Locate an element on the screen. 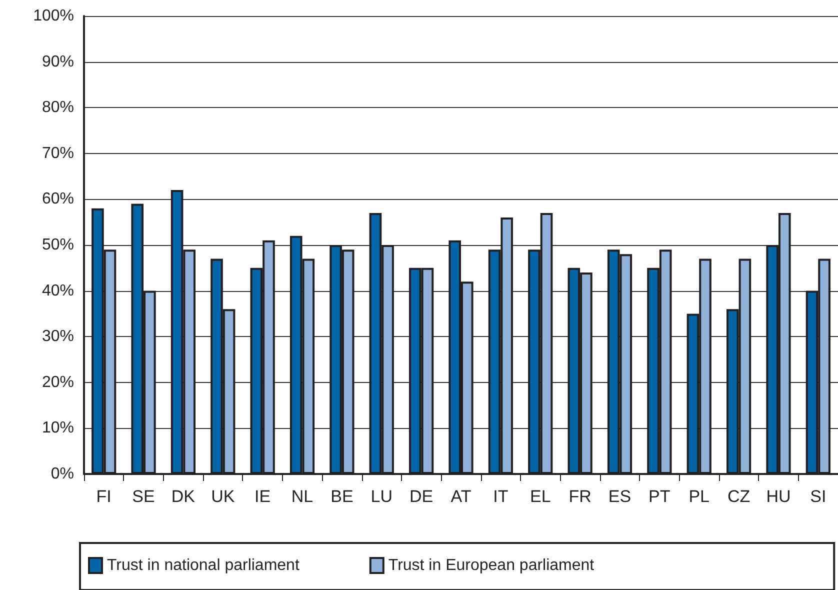 Image resolution: width=838 pixels, height=590 pixels. x-tick-label: PL is located at coordinates (699, 496).